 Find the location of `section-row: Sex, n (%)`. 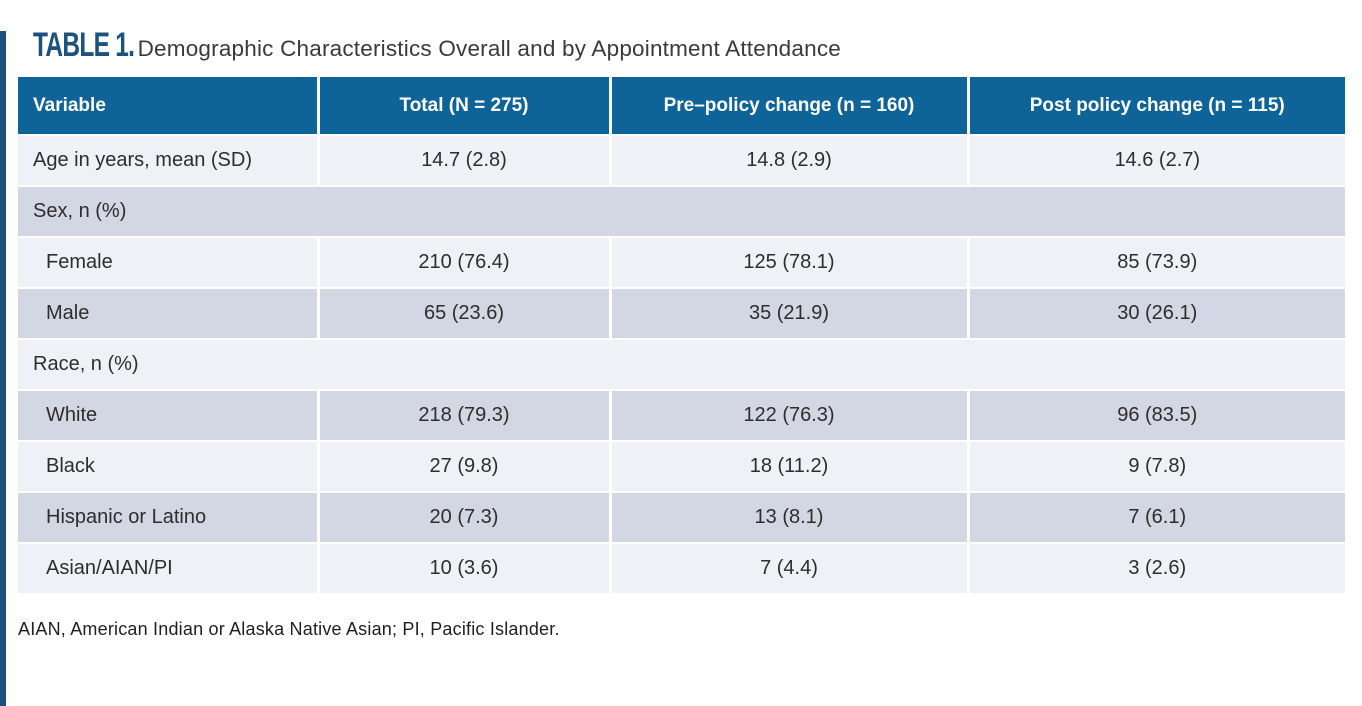

section-row: Sex, n (%) is located at coordinates (681, 212).